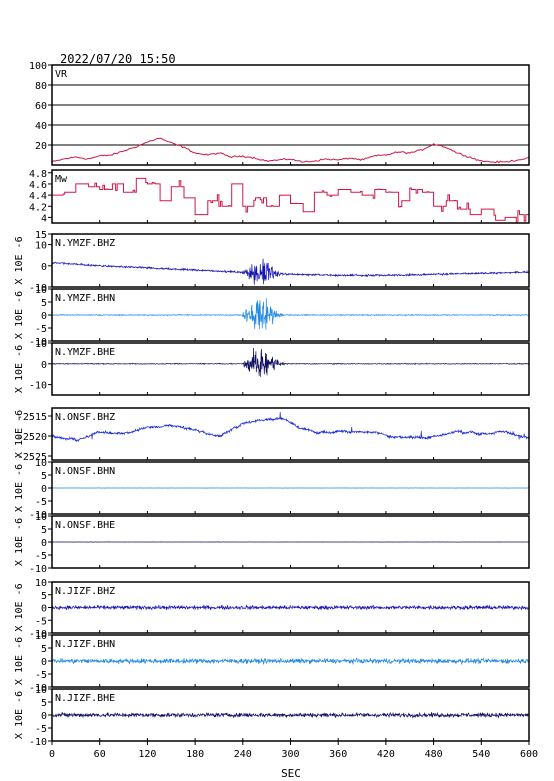  I want to click on panel-n-onsf-bhn: -10 -5 0 5 10 N.ONSF.BHN X 10E -6, so click(272, 489).